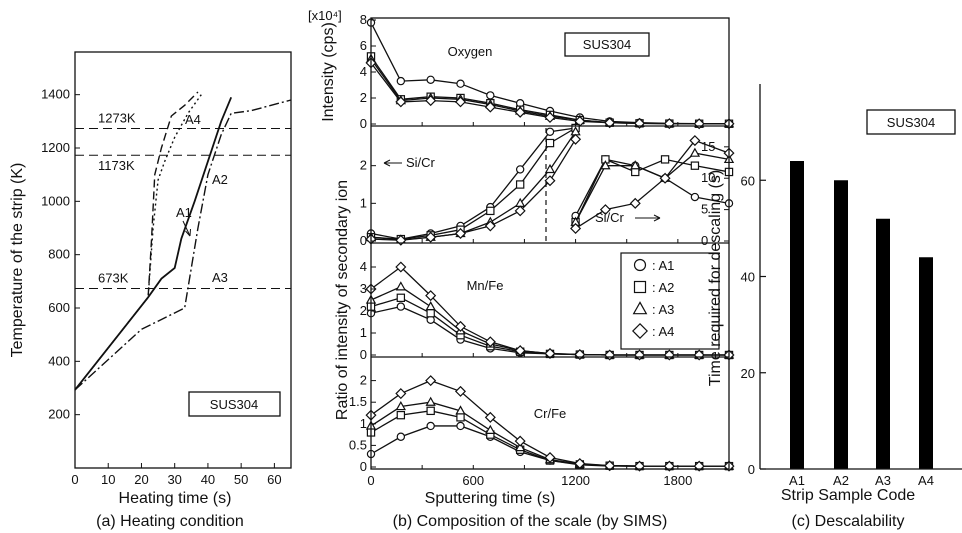 The image size is (962, 533). I want to click on mnfe-y-tick-label: 3, so click(363, 288).